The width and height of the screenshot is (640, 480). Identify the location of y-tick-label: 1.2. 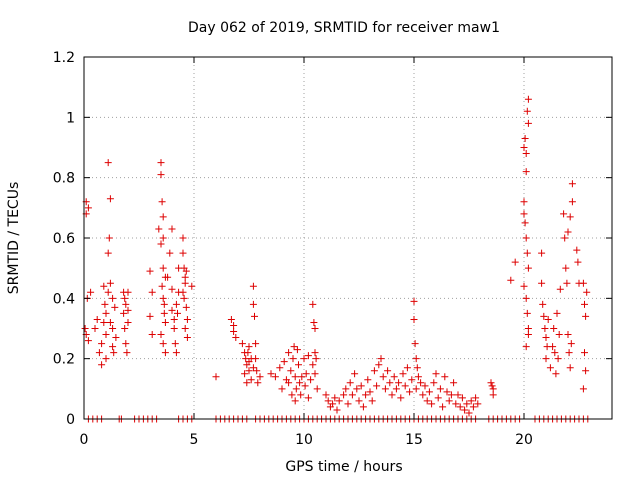
(64, 58).